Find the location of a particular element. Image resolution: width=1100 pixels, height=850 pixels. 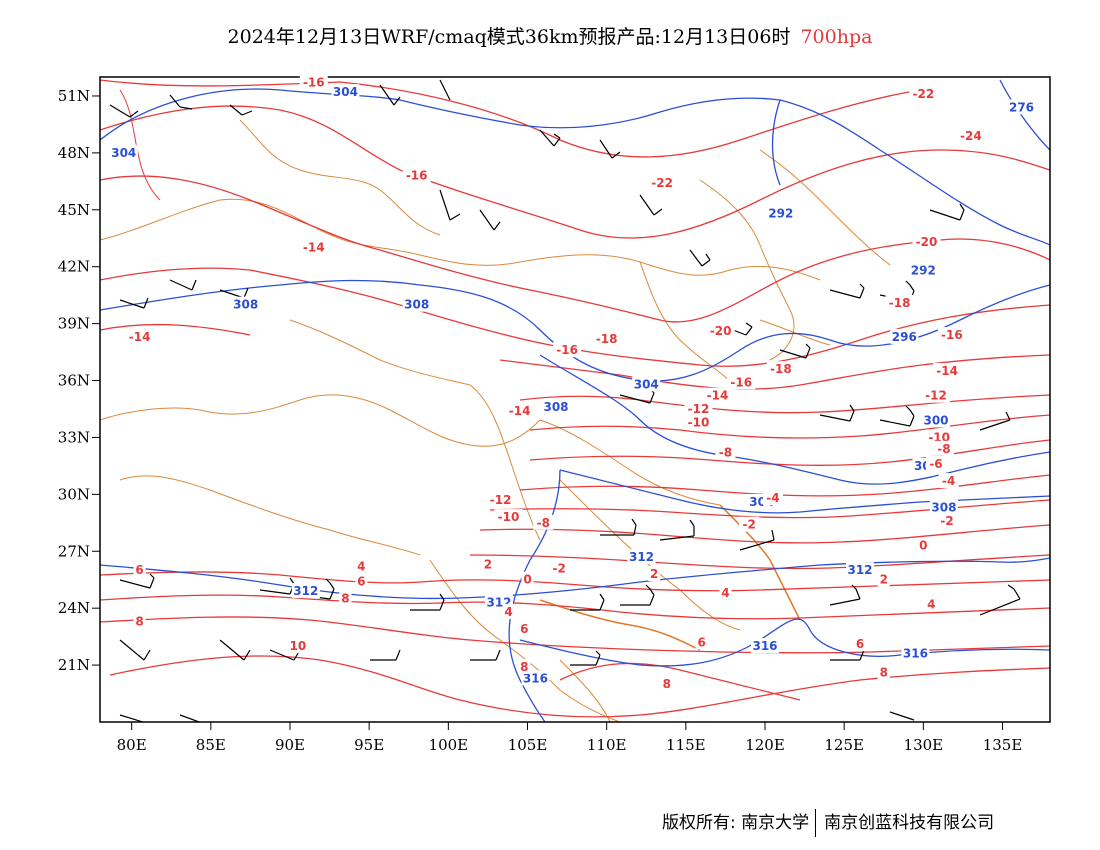

contour-label: -2 is located at coordinates (946, 521).